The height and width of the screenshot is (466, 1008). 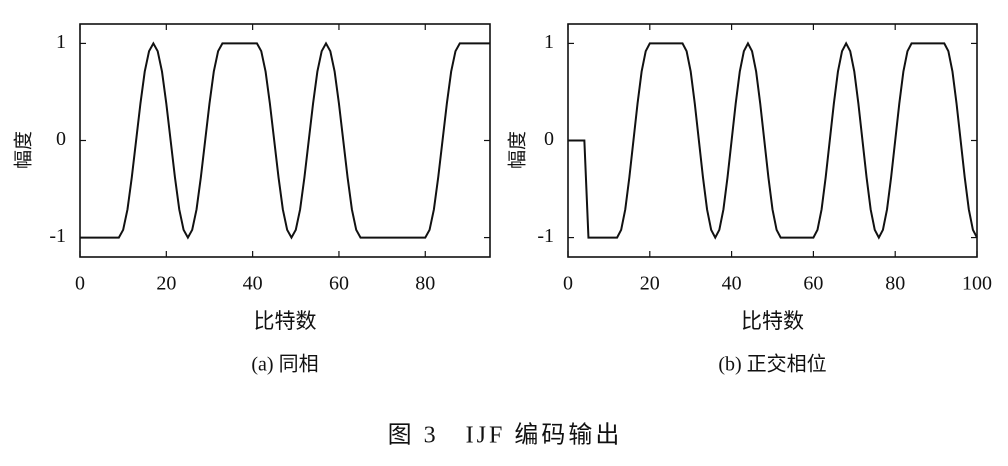 I want to click on figure-title: 图 3 IJF 编码输出, so click(x=505, y=435).